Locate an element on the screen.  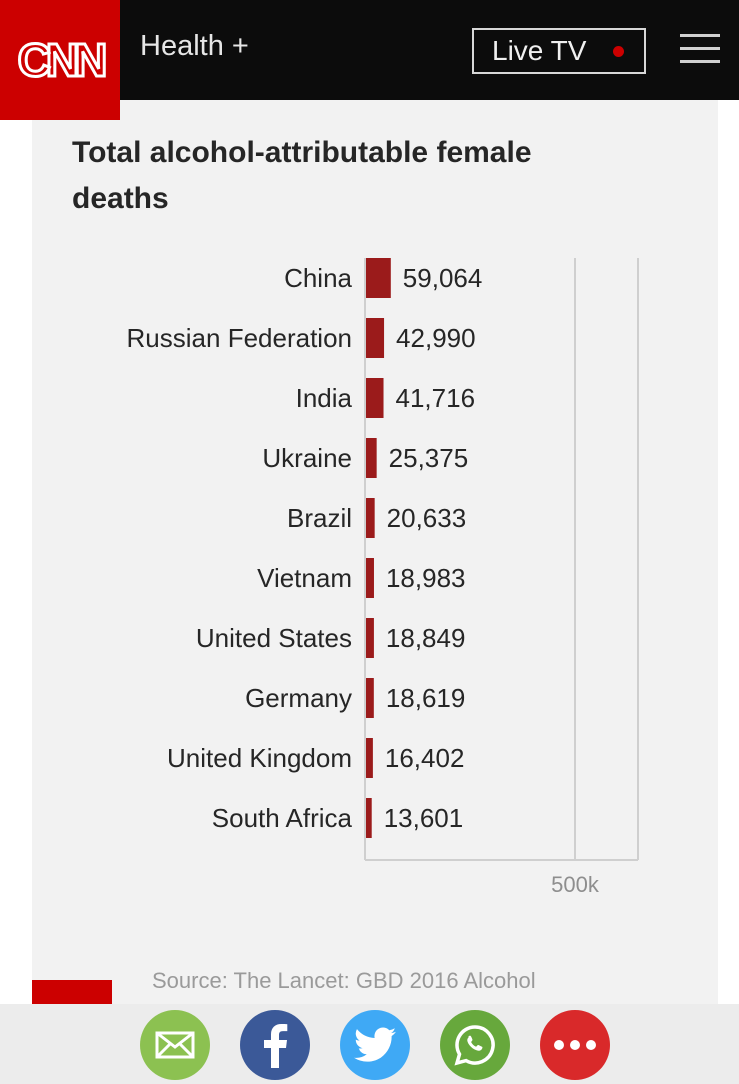
chart-source: Source: The Lancet: GBD 2016 Alcohol is located at coordinates (344, 980).